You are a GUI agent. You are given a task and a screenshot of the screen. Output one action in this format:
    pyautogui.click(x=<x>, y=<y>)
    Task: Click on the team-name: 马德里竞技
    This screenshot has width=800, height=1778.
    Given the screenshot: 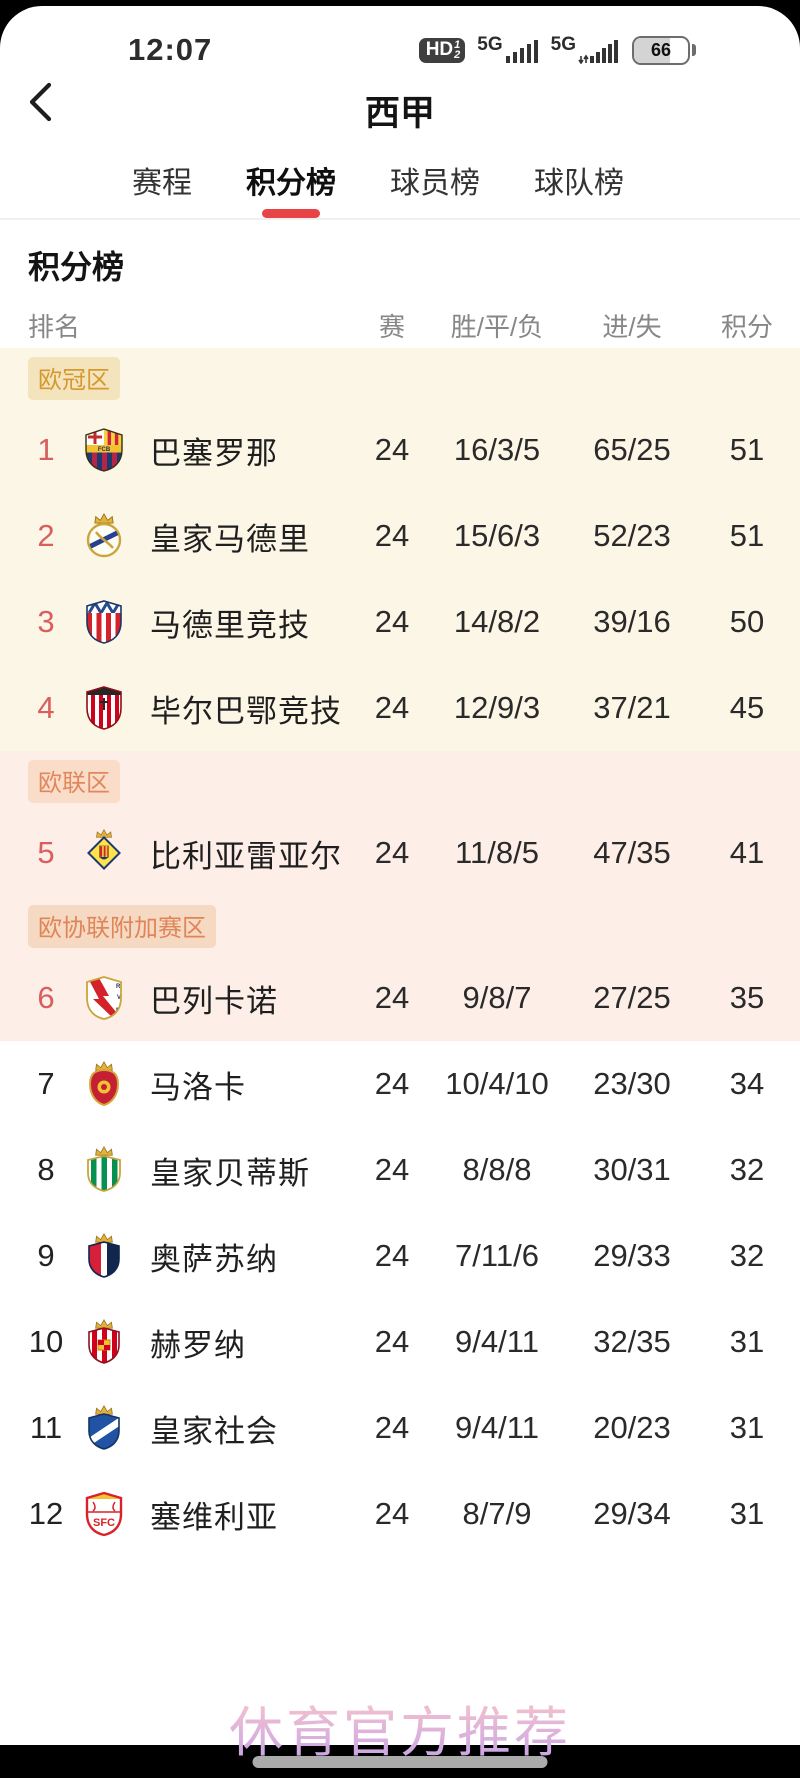 What is the action you would take?
    pyautogui.click(x=230, y=625)
    